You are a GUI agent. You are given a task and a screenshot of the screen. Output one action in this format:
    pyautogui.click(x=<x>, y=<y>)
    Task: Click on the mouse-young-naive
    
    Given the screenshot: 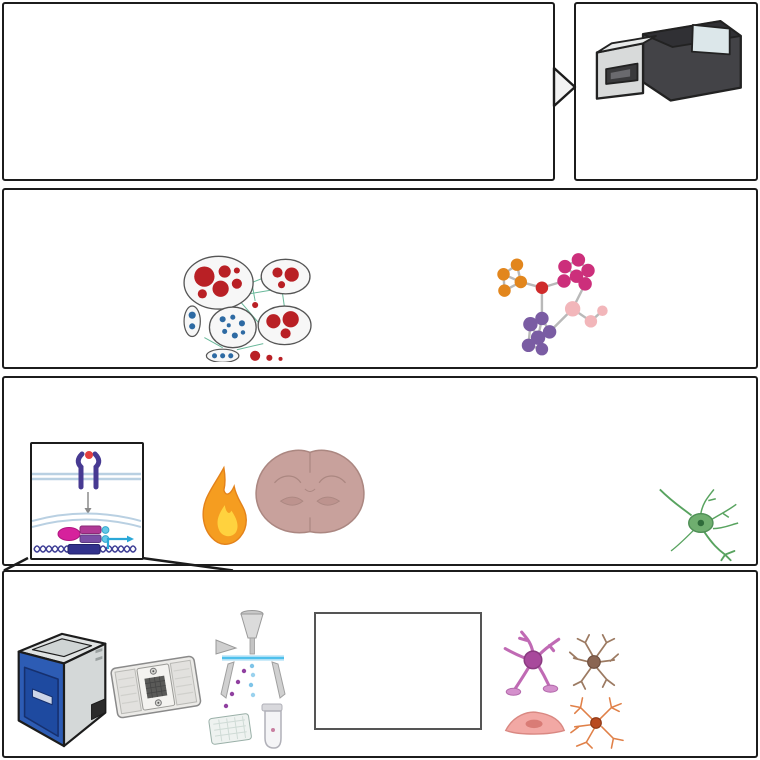 What is the action you would take?
    pyautogui.click(x=66, y=104)
    